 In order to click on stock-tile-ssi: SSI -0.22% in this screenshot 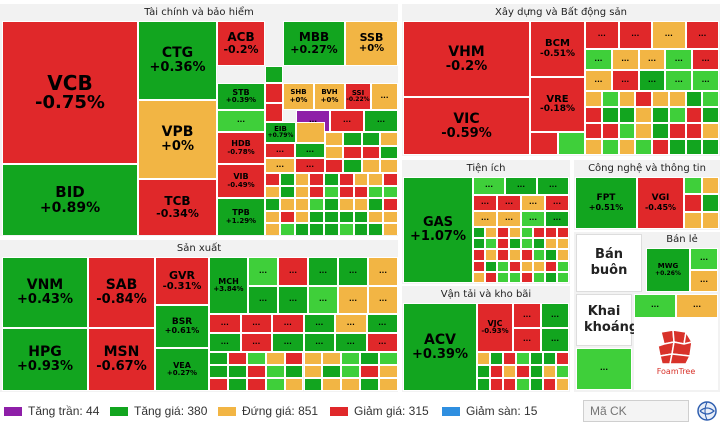, I will do `click(358, 96)`.